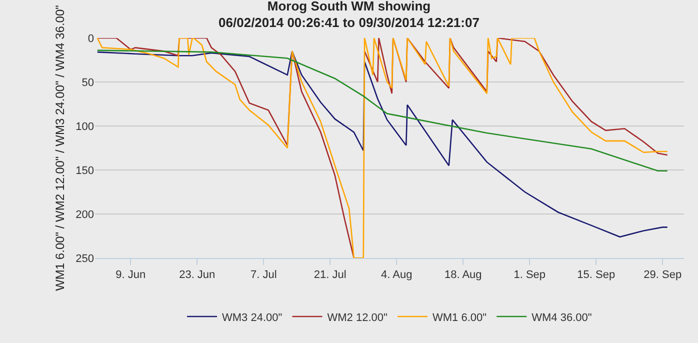 This screenshot has width=698, height=343. What do you see at coordinates (562, 318) in the screenshot?
I see `legend-label: WM4 36.00"` at bounding box center [562, 318].